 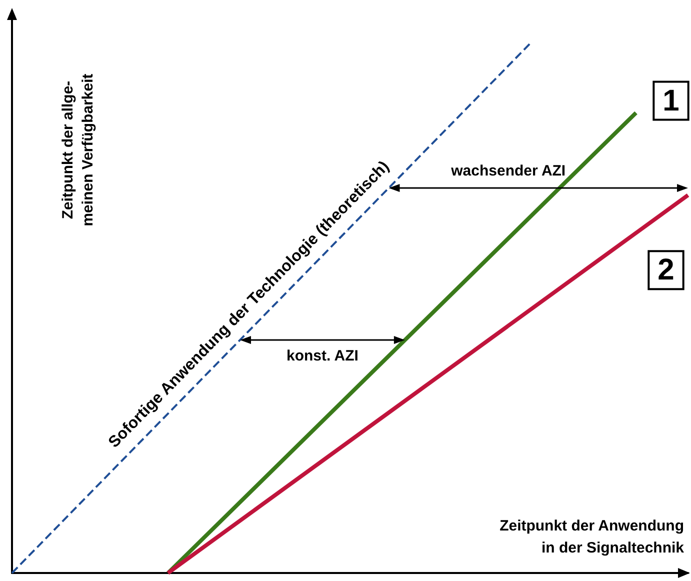 What do you see at coordinates (322, 356) in the screenshot?
I see `annotation: konst. AZI` at bounding box center [322, 356].